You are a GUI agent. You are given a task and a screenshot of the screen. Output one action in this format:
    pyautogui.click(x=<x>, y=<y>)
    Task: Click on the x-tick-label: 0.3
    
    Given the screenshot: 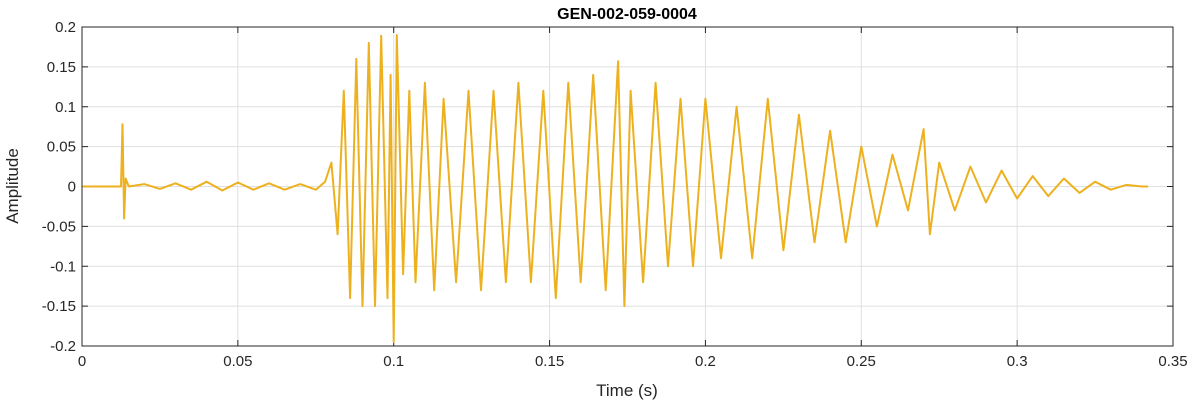 What is the action you would take?
    pyautogui.click(x=1017, y=361)
    